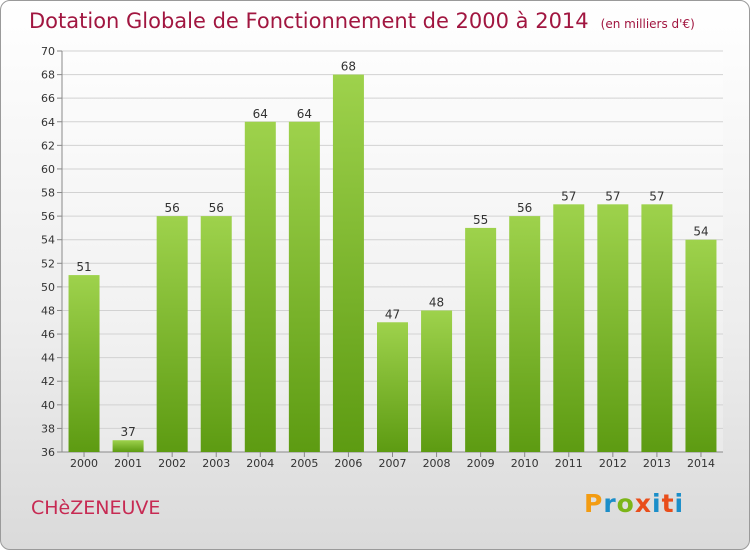  Describe the element at coordinates (700, 232) in the screenshot. I see `data-label: 54` at that location.